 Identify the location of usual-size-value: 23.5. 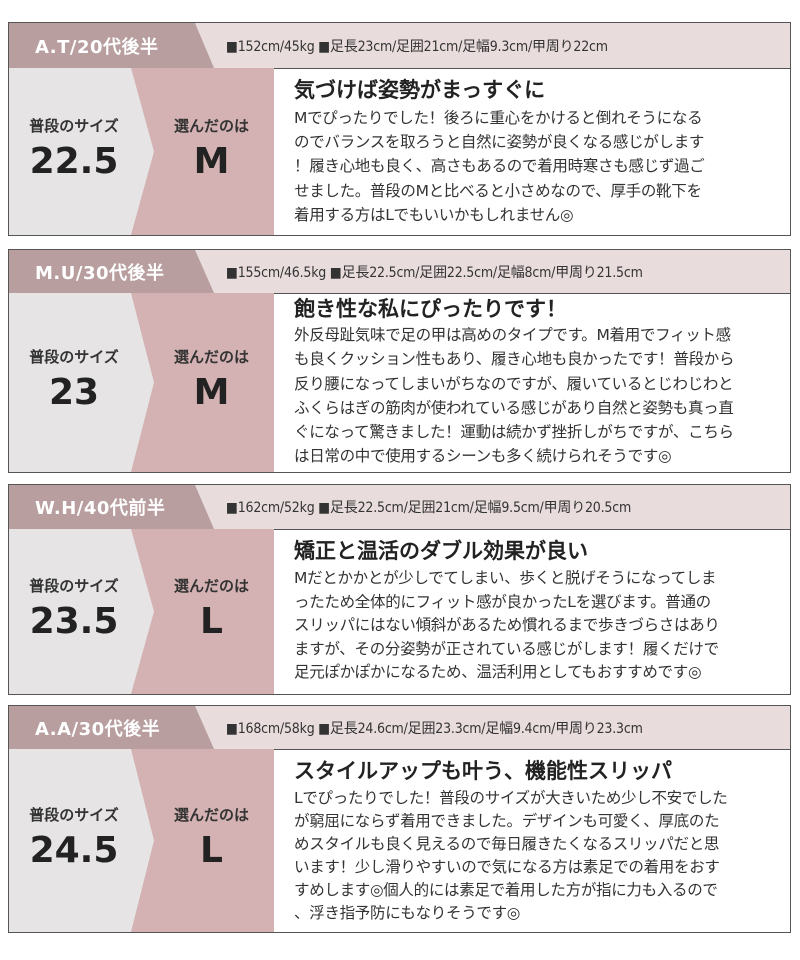
(74, 621).